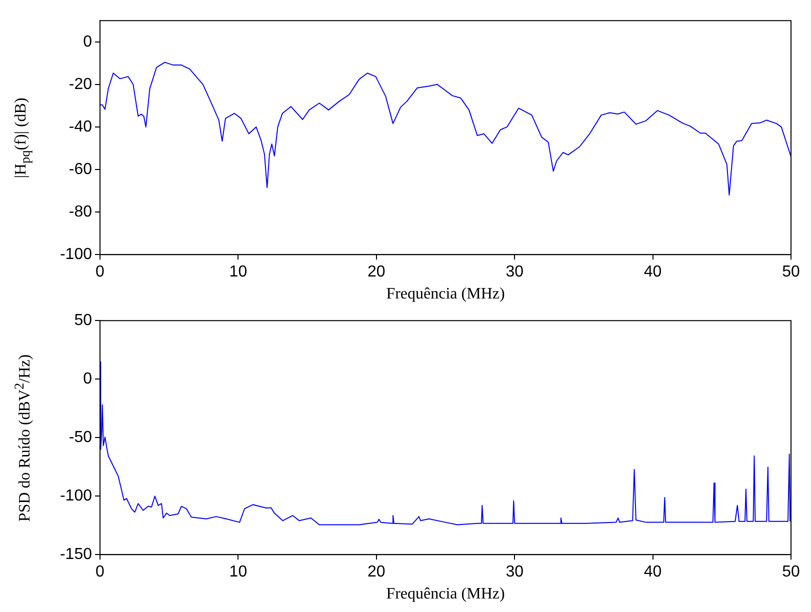 The image size is (811, 612). Describe the element at coordinates (80, 211) in the screenshot. I see `y-tick-label: -80` at that location.